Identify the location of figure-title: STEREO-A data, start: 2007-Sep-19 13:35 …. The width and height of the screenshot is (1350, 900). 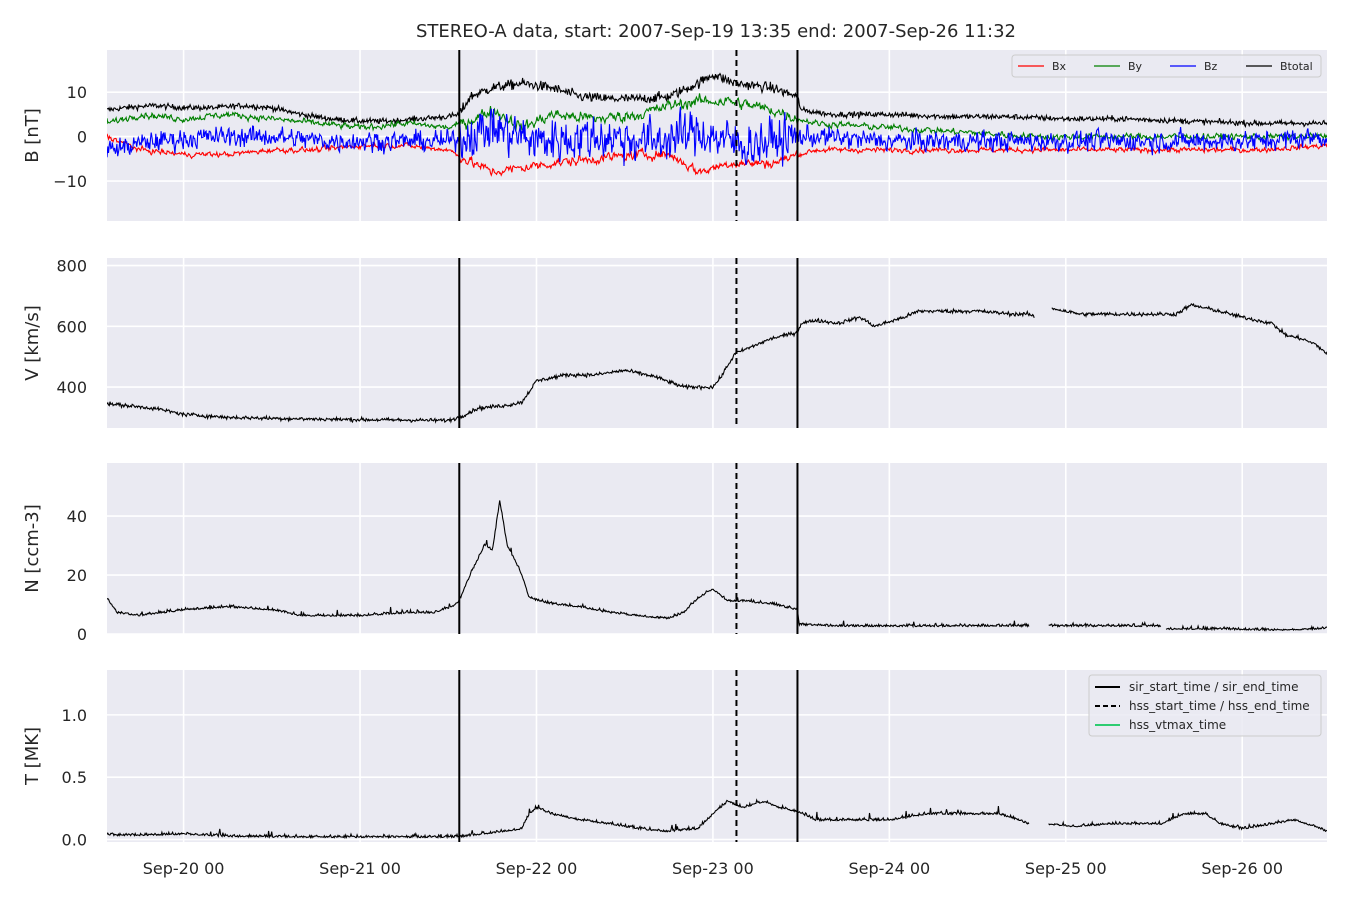
(716, 31).